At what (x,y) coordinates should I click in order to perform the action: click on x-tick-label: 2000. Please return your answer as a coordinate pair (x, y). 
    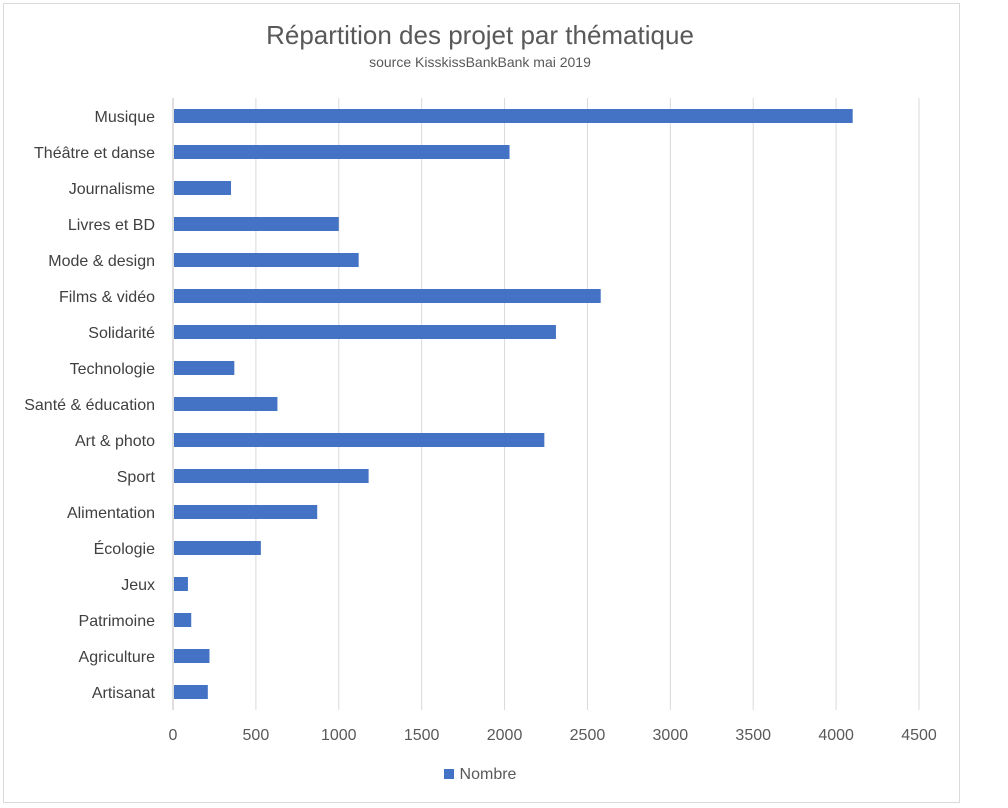
    Looking at the image, I should click on (505, 735).